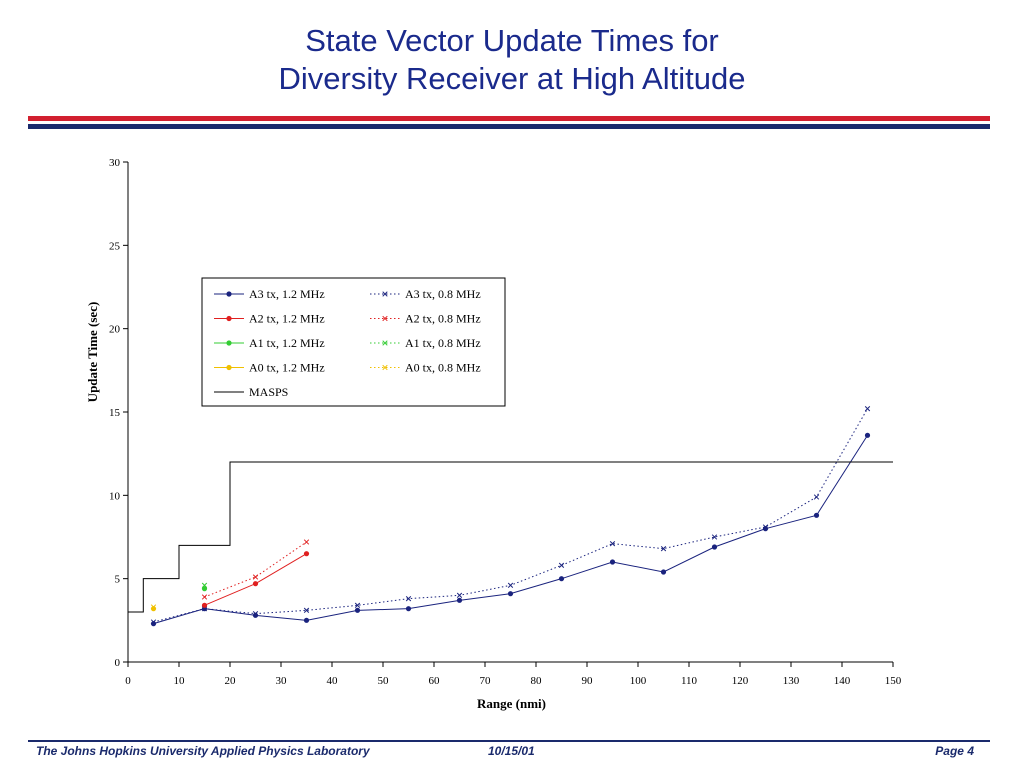  Describe the element at coordinates (740, 681) in the screenshot. I see `x-tick-label: 120` at that location.